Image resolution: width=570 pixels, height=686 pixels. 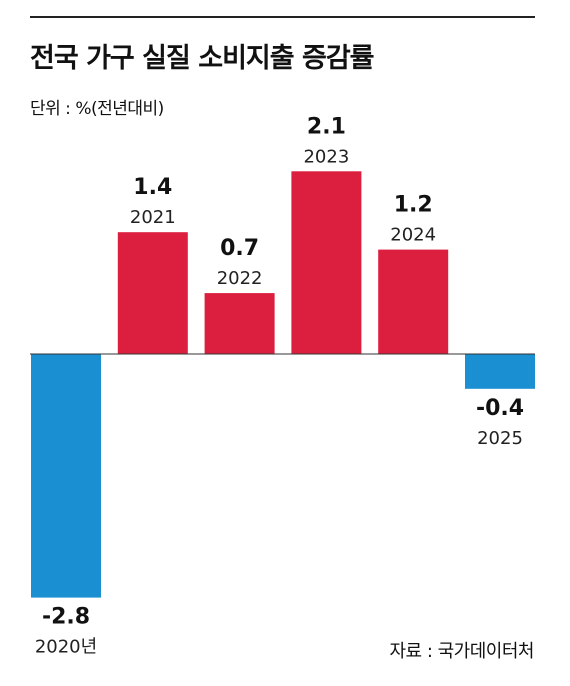 What do you see at coordinates (413, 235) in the screenshot?
I see `category-label: 2024` at bounding box center [413, 235].